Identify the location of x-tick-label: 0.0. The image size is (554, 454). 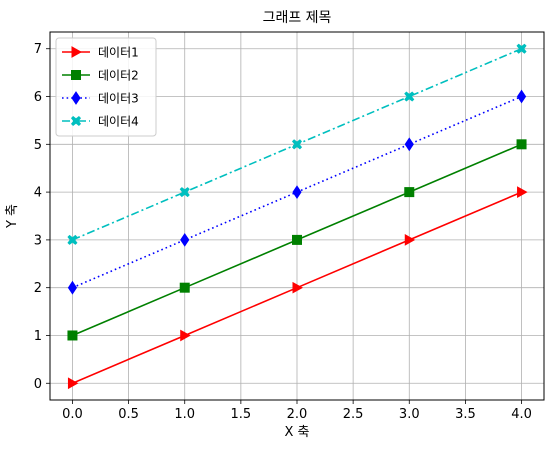
(72, 414).